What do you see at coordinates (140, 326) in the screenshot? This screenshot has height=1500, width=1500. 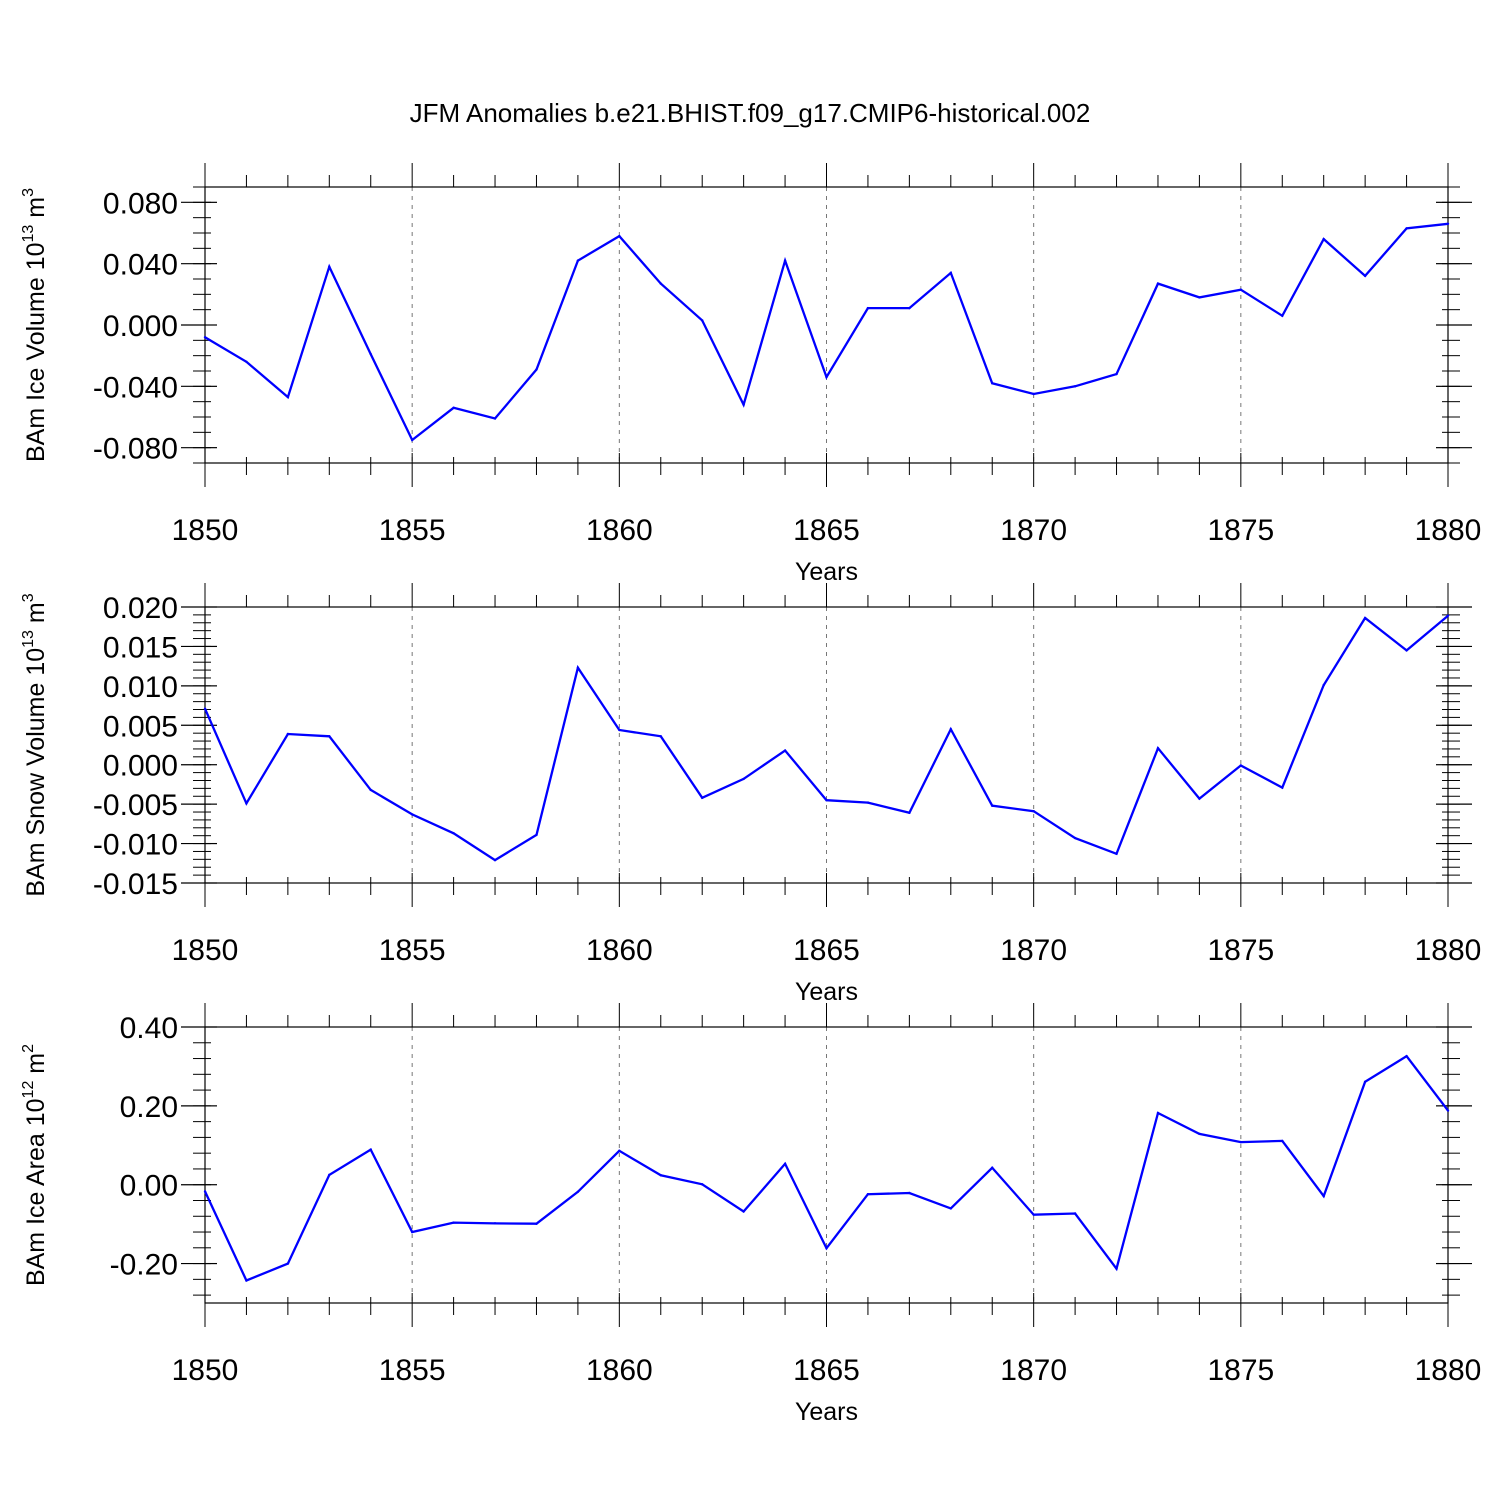 I see `y-tick-label: 0.000` at bounding box center [140, 326].